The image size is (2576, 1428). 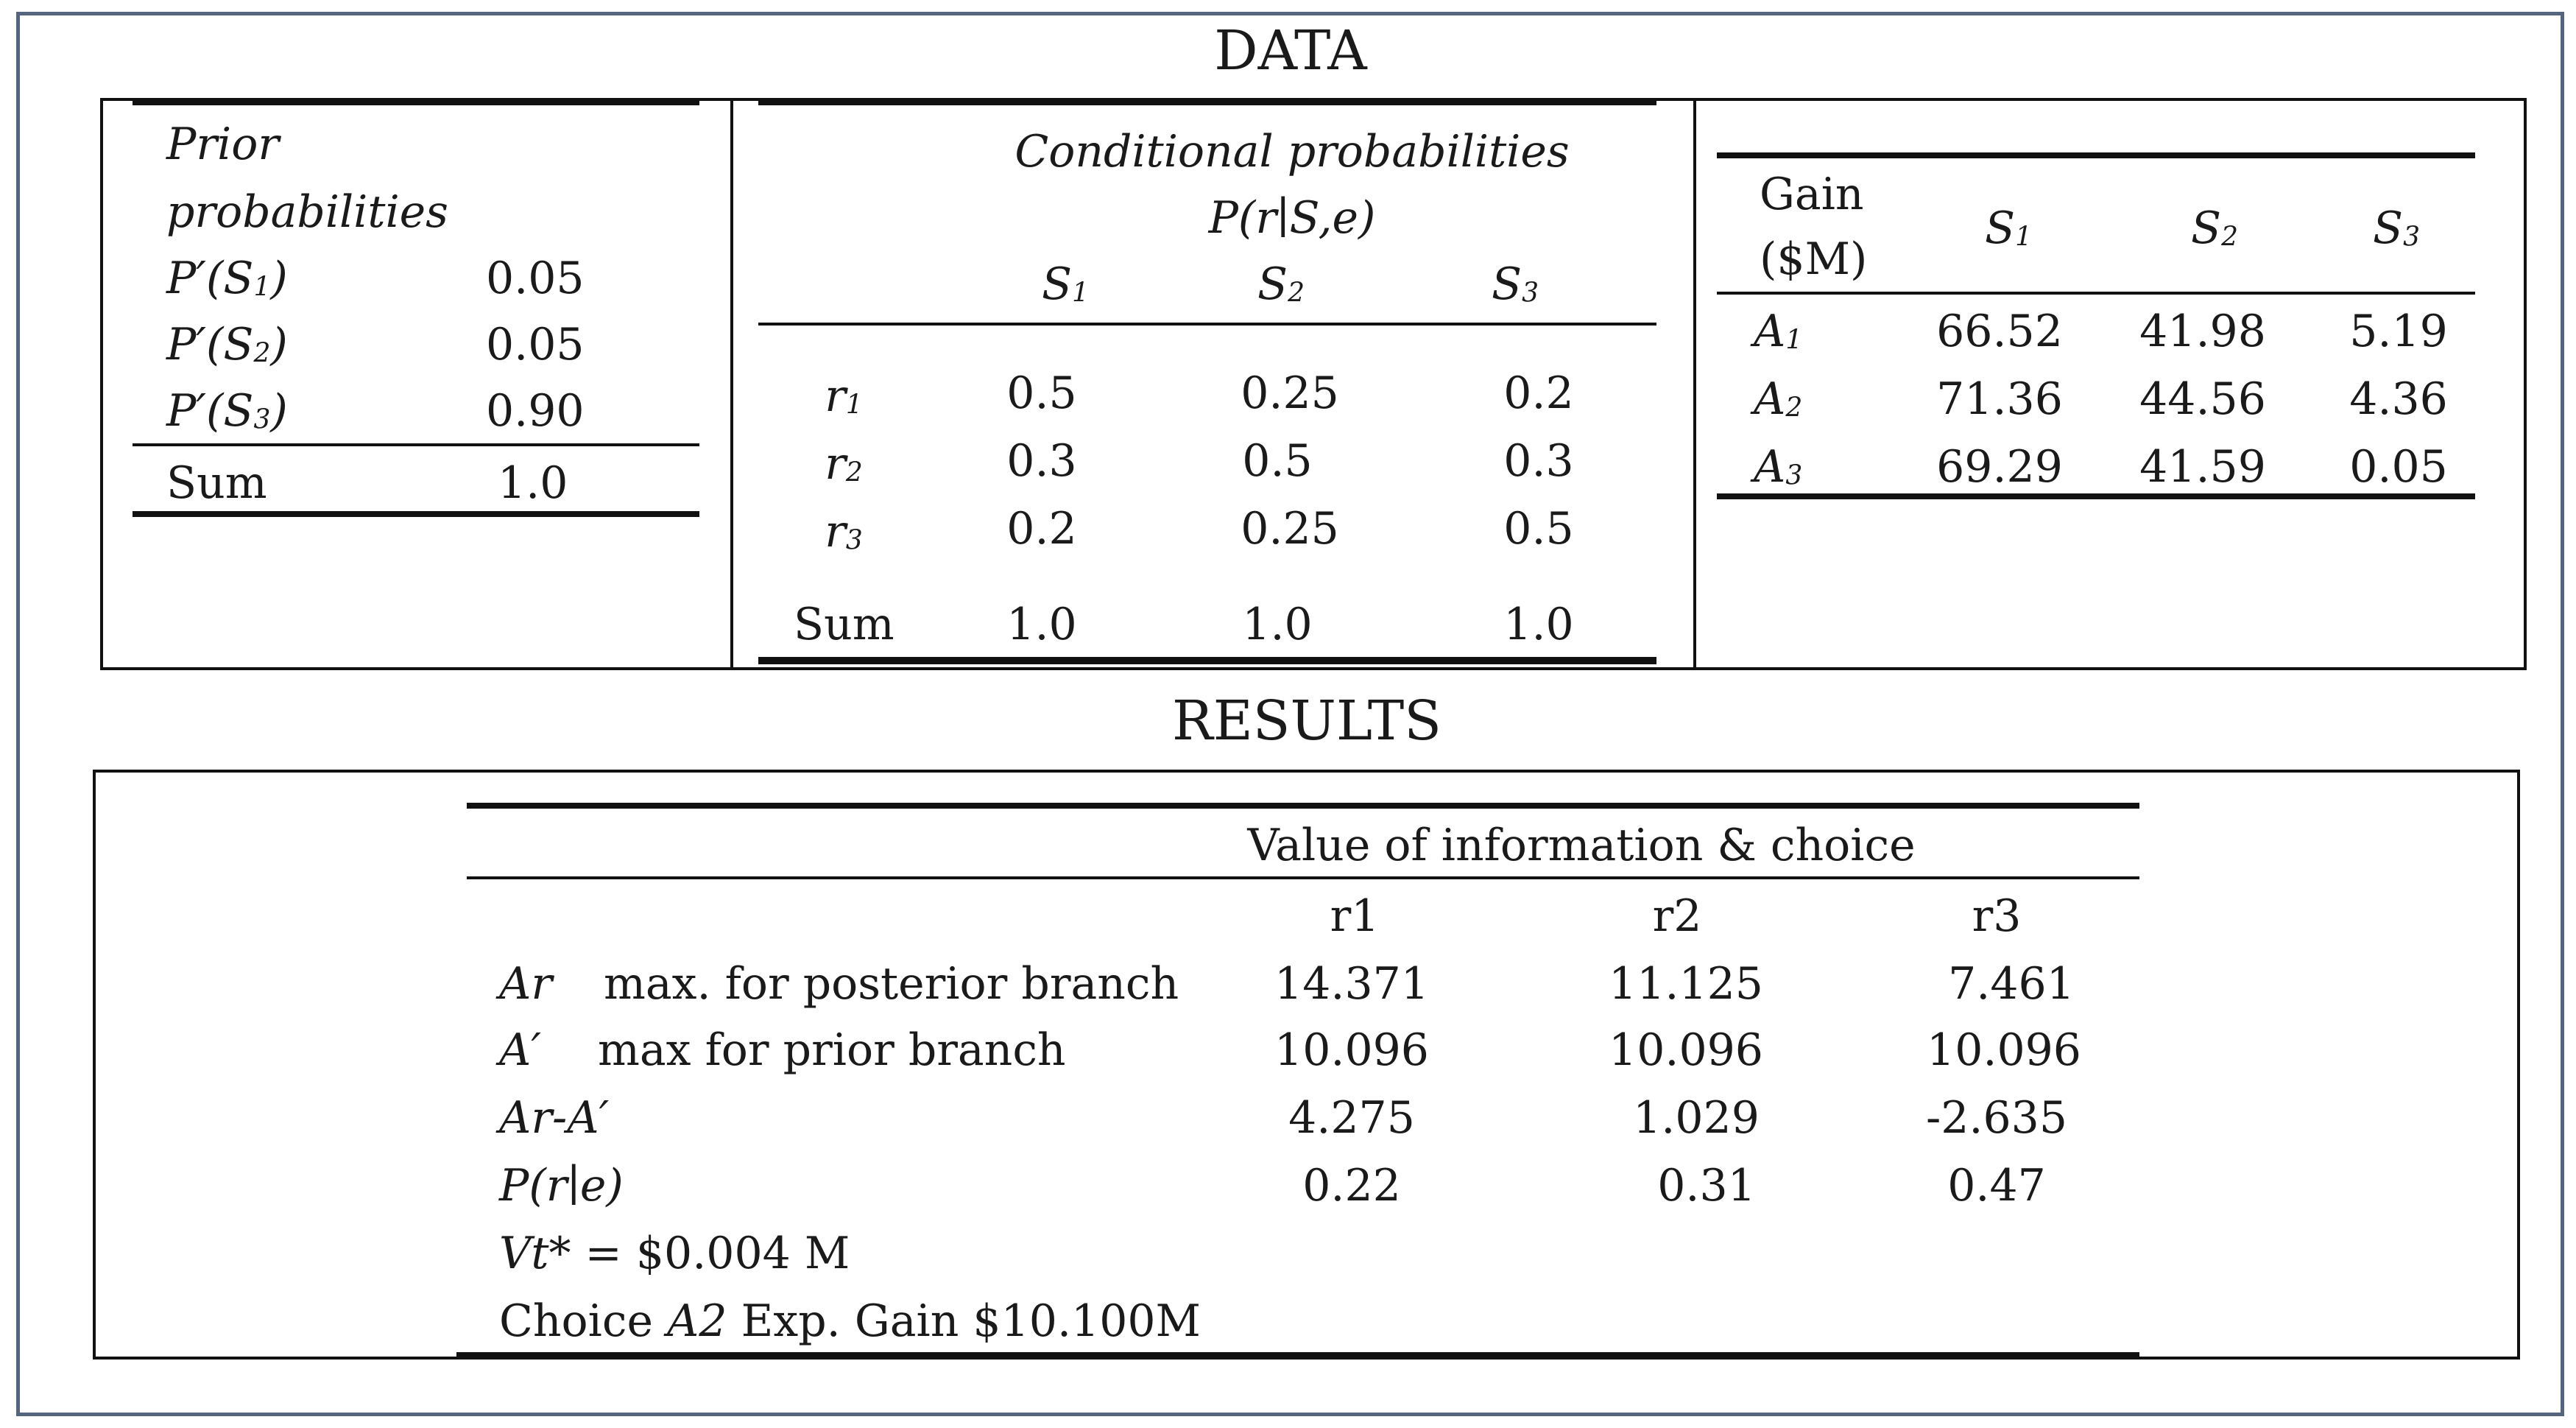 I want to click on gain-a1-s2: 41.98, so click(x=2202, y=331).